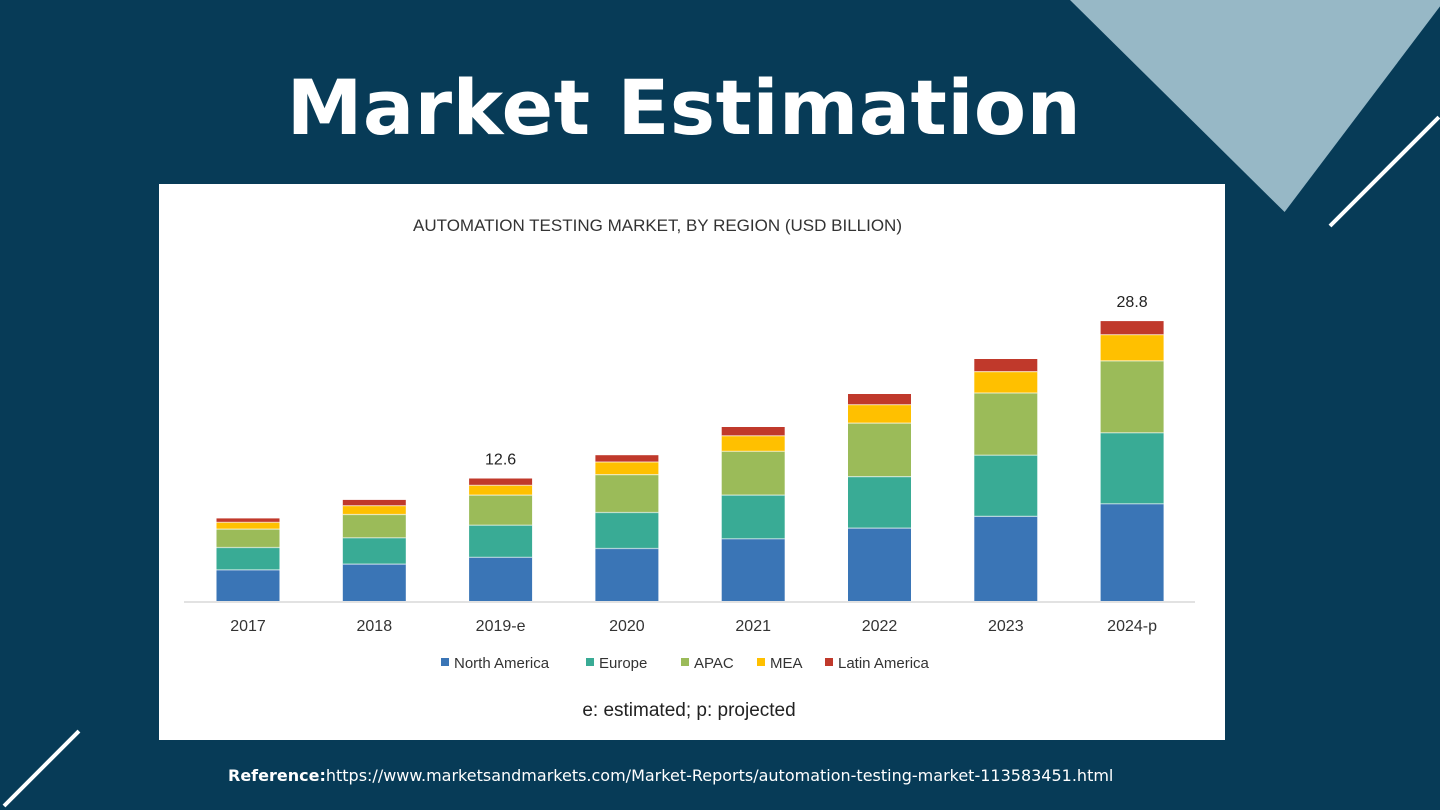 The image size is (1440, 810). I want to click on legend-swatch-latin-america, so click(829, 662).